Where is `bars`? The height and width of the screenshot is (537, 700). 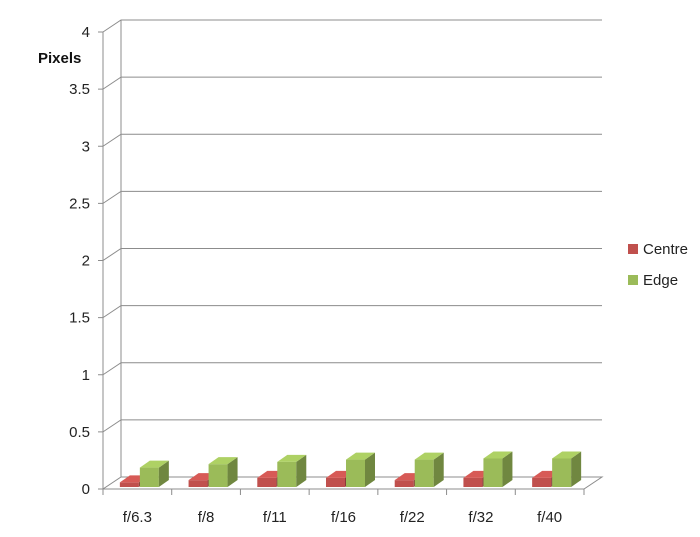
bars is located at coordinates (350, 469).